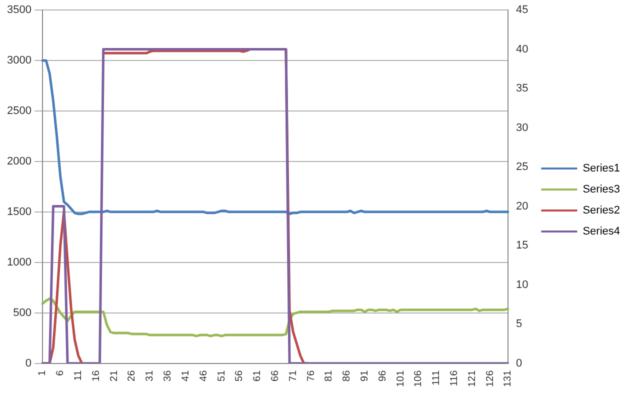 This screenshot has height=394, width=640. Describe the element at coordinates (522, 284) in the screenshot. I see `y2-tick-label: 10` at that location.